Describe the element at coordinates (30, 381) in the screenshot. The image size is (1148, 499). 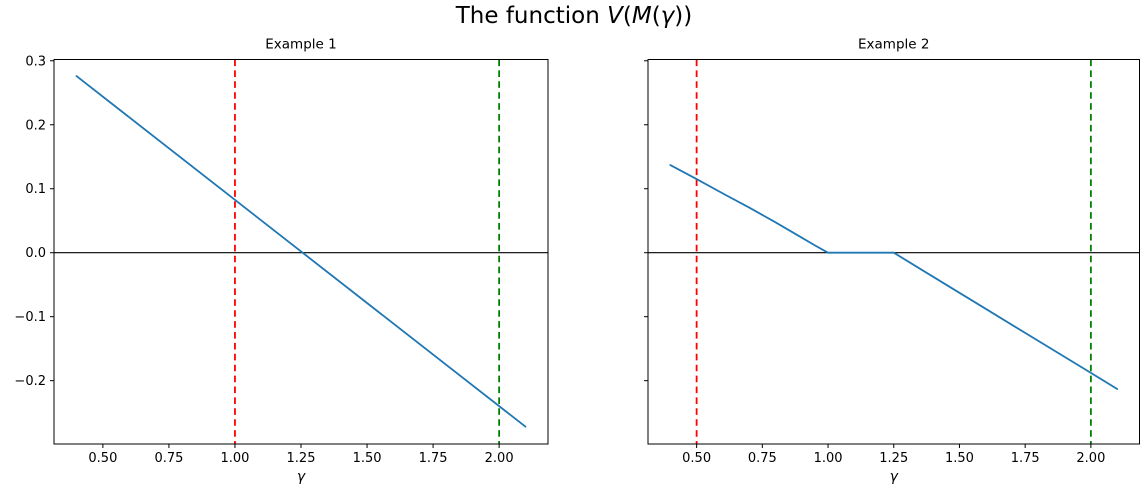
I see `y-tick-label: −0.2` at that location.